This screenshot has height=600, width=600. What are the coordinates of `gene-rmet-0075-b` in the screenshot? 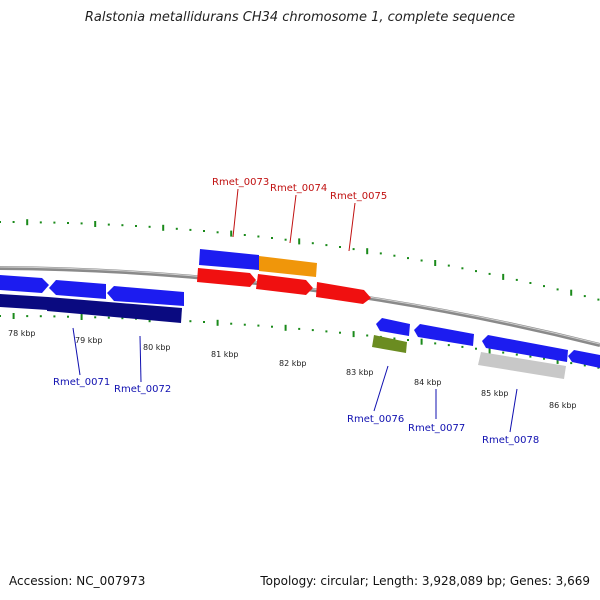 It's located at (284, 284).